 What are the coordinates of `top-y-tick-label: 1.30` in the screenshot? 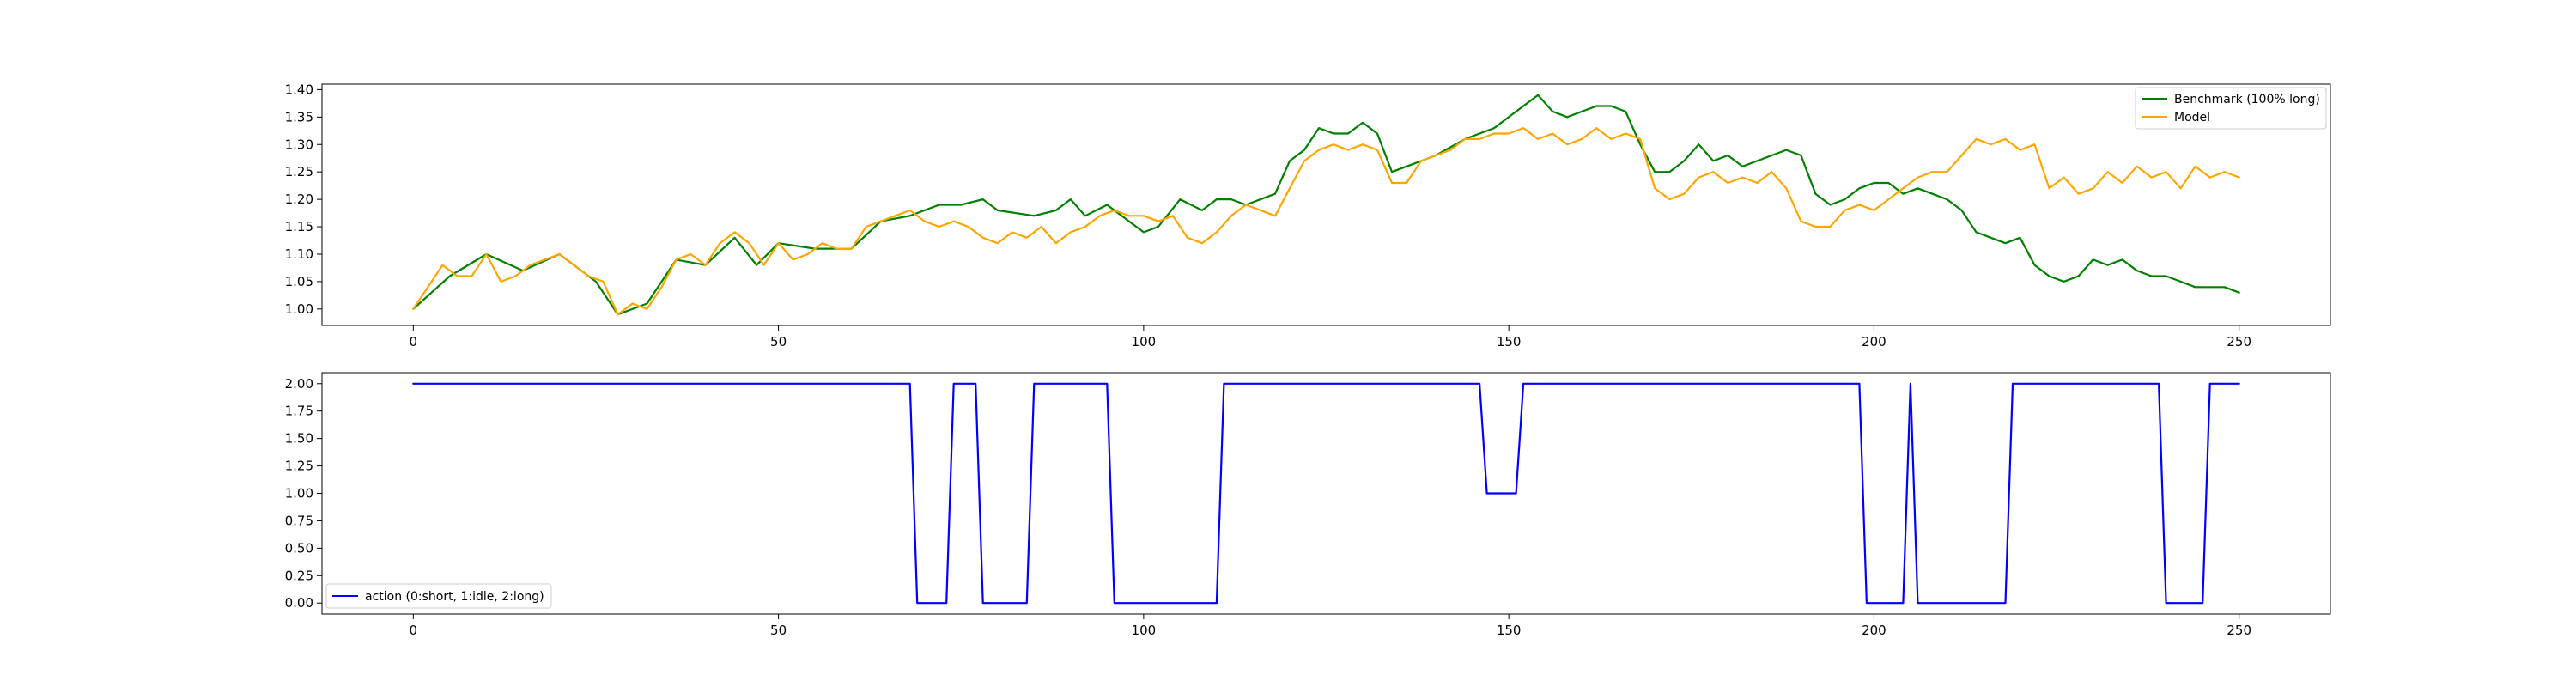 It's located at (299, 144).